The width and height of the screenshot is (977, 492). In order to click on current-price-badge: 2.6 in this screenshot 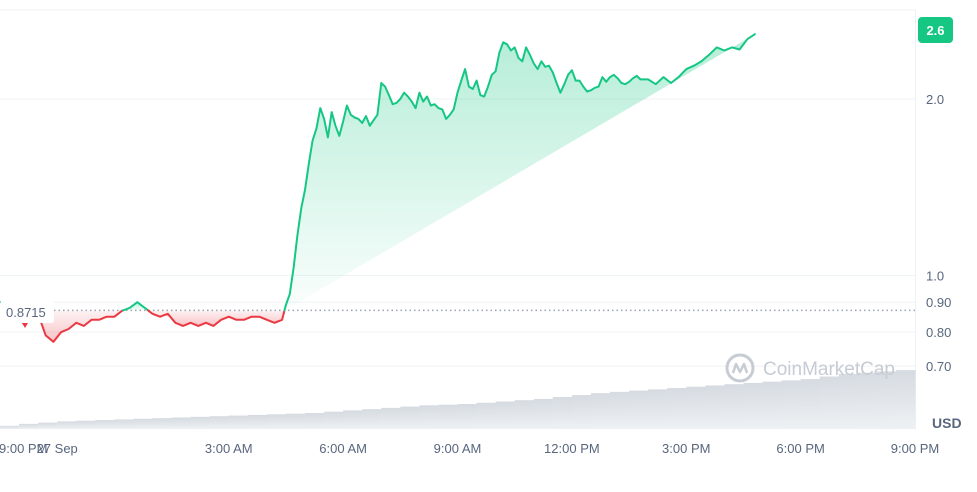, I will do `click(935, 30)`.